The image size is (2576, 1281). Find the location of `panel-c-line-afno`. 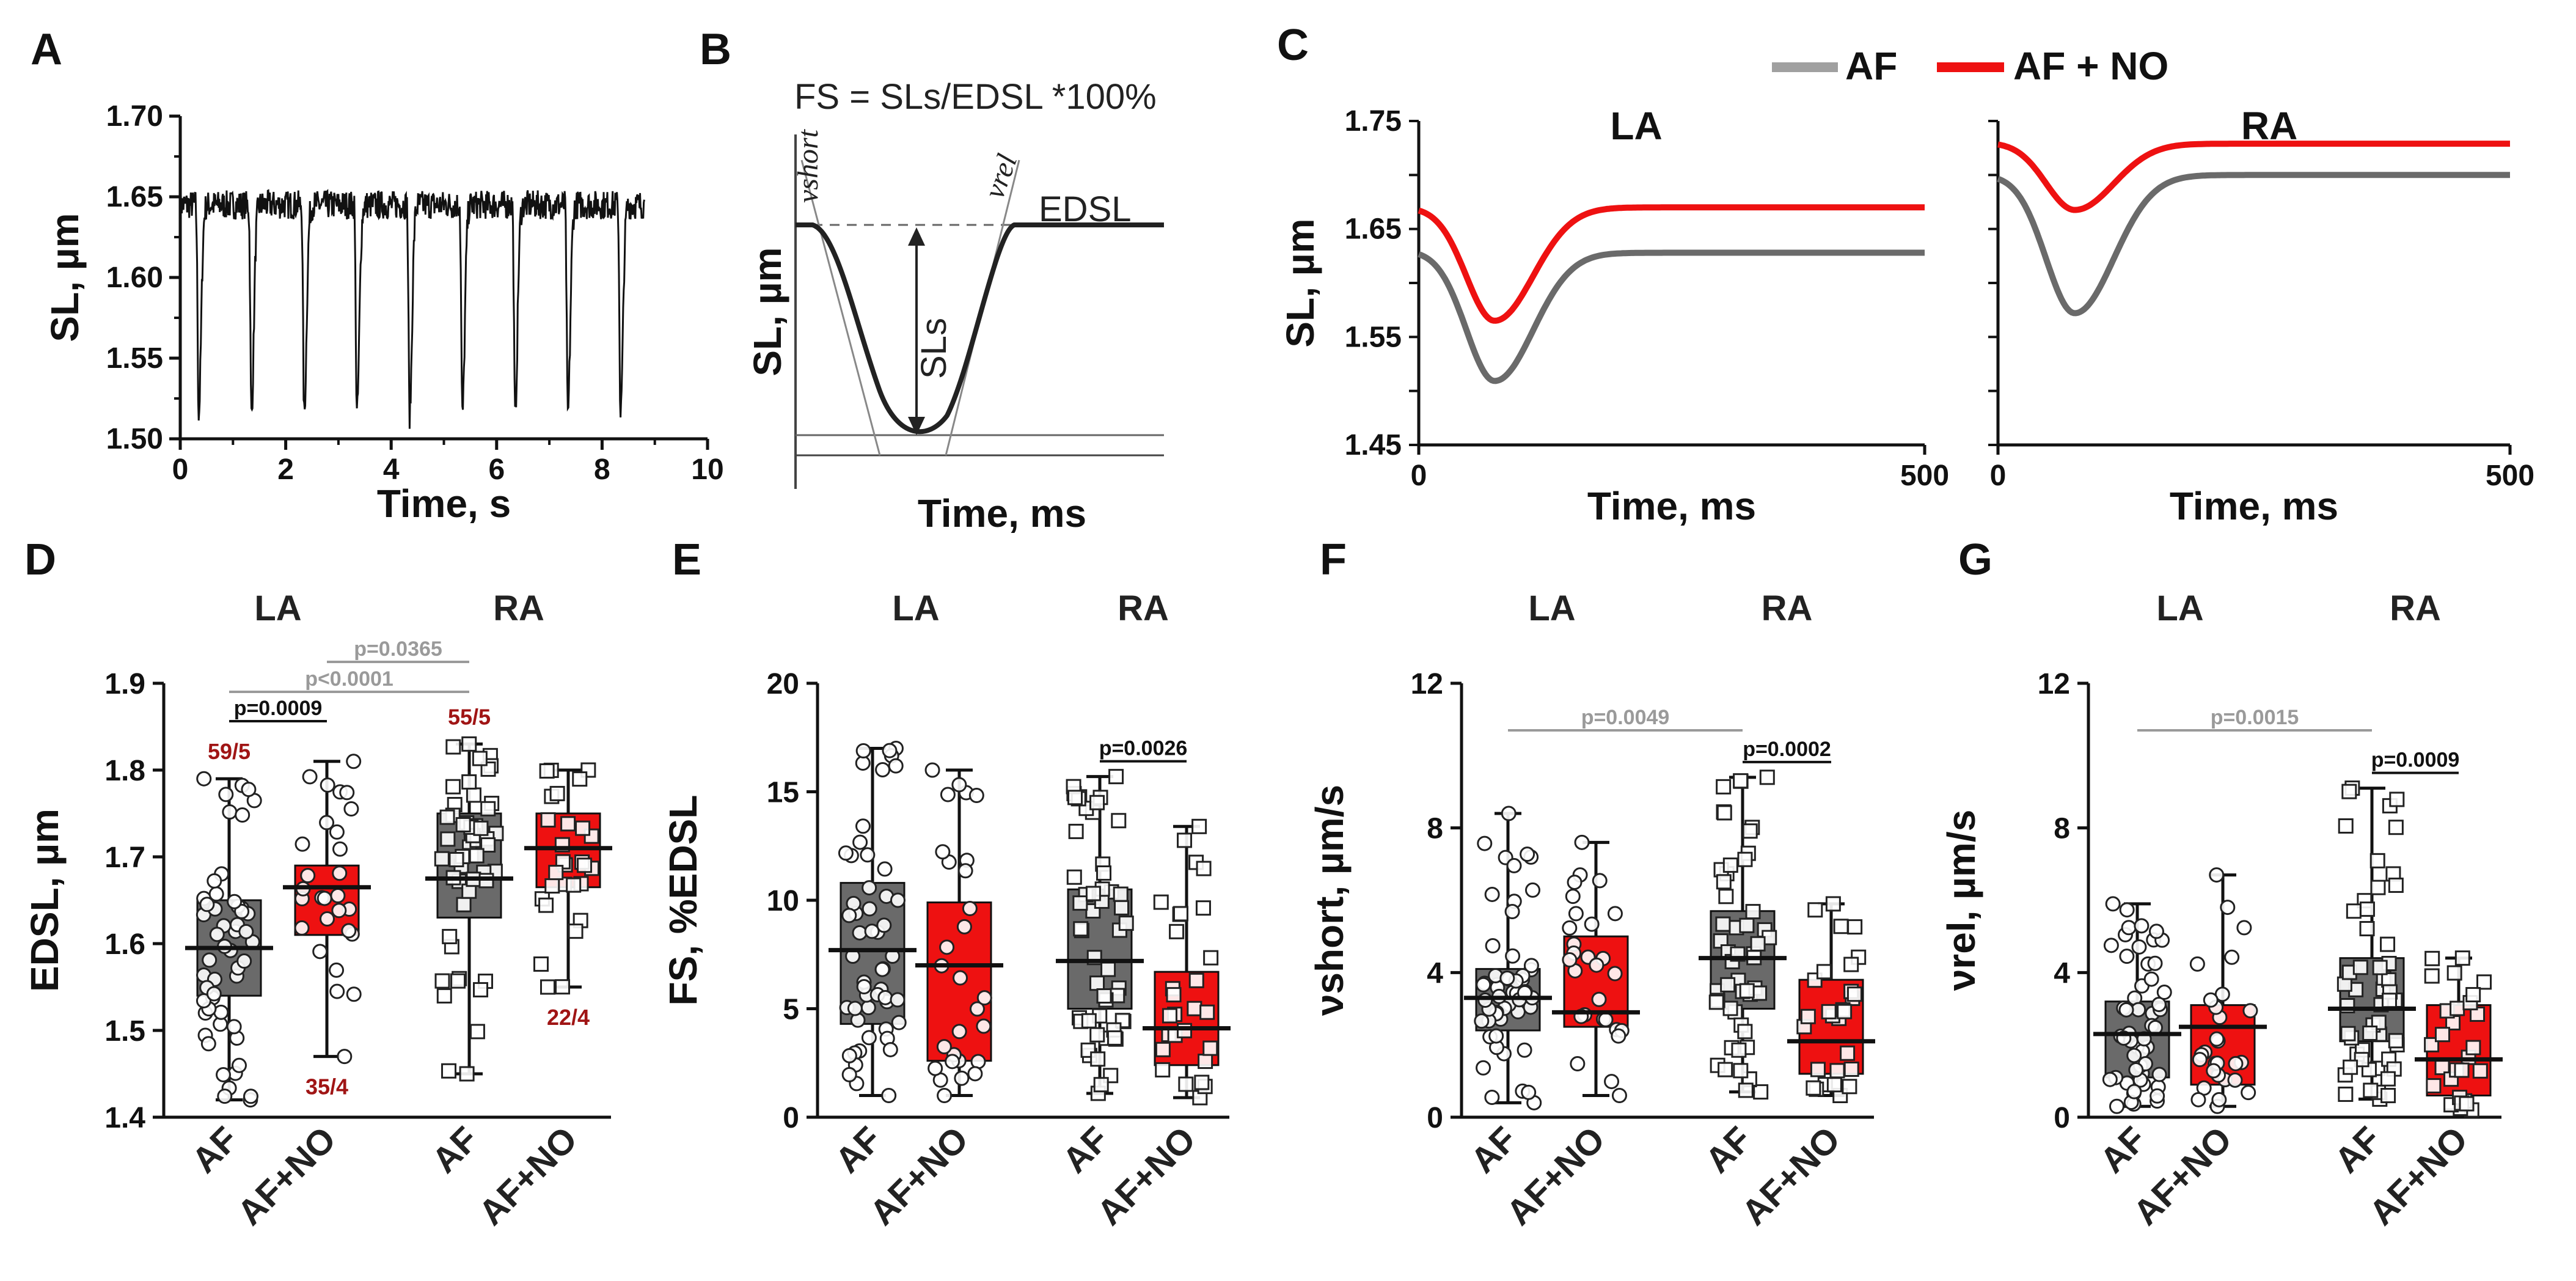

panel-c-line-afno is located at coordinates (1671, 264).